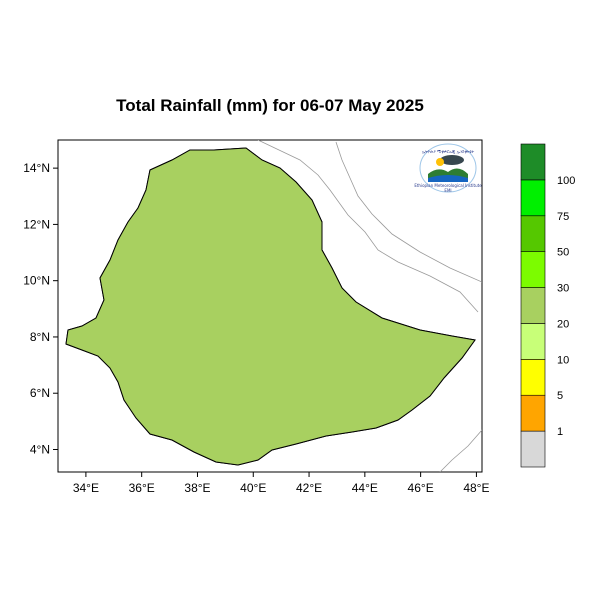 The image size is (600, 600). What do you see at coordinates (281, 483) in the screenshot?
I see `x-axis: 34°E 36°E 38°E 40°E 42°E 44°E 46°E 48°E` at bounding box center [281, 483].